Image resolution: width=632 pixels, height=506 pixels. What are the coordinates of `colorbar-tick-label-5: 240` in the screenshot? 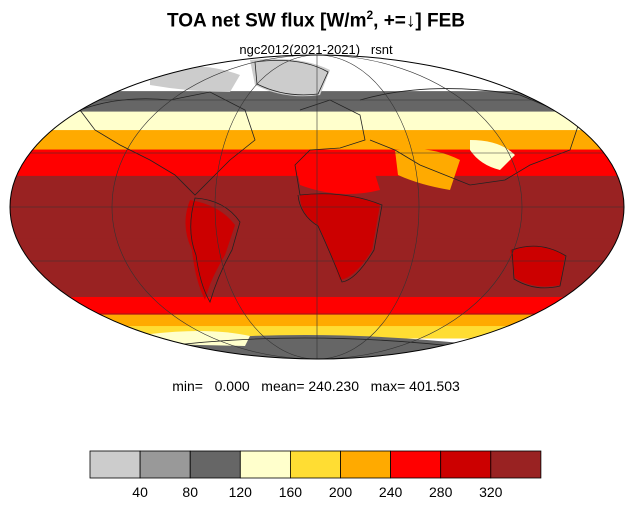 It's located at (391, 492).